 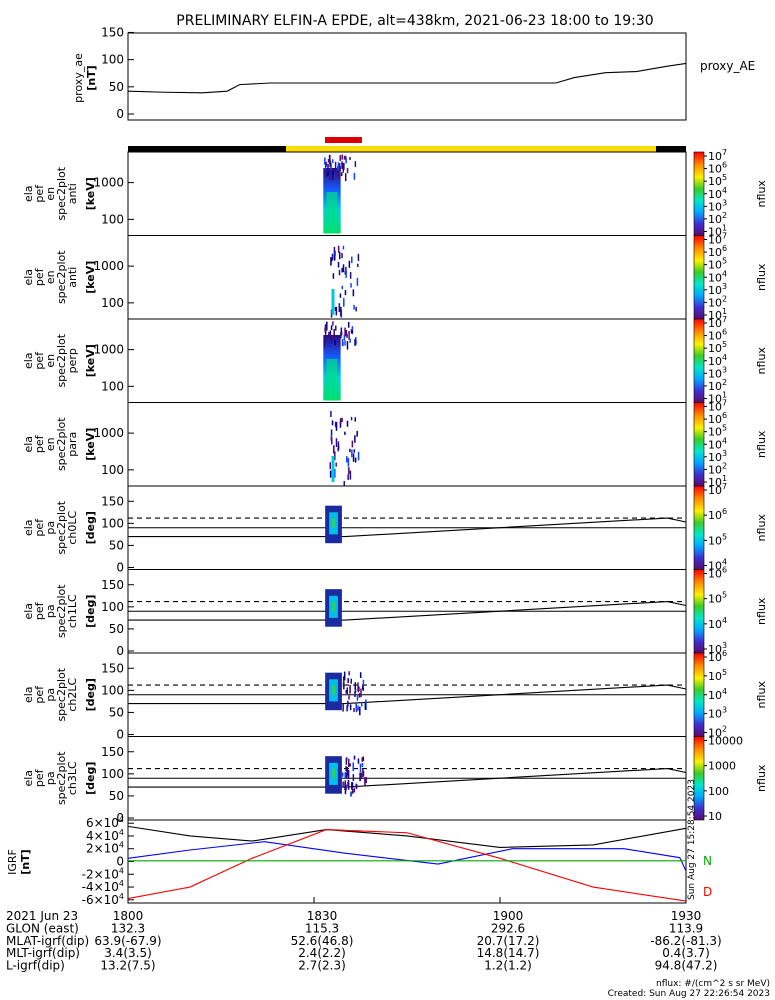 What do you see at coordinates (686, 928) in the screenshot?
I see `footer-row-value: 113.9` at bounding box center [686, 928].